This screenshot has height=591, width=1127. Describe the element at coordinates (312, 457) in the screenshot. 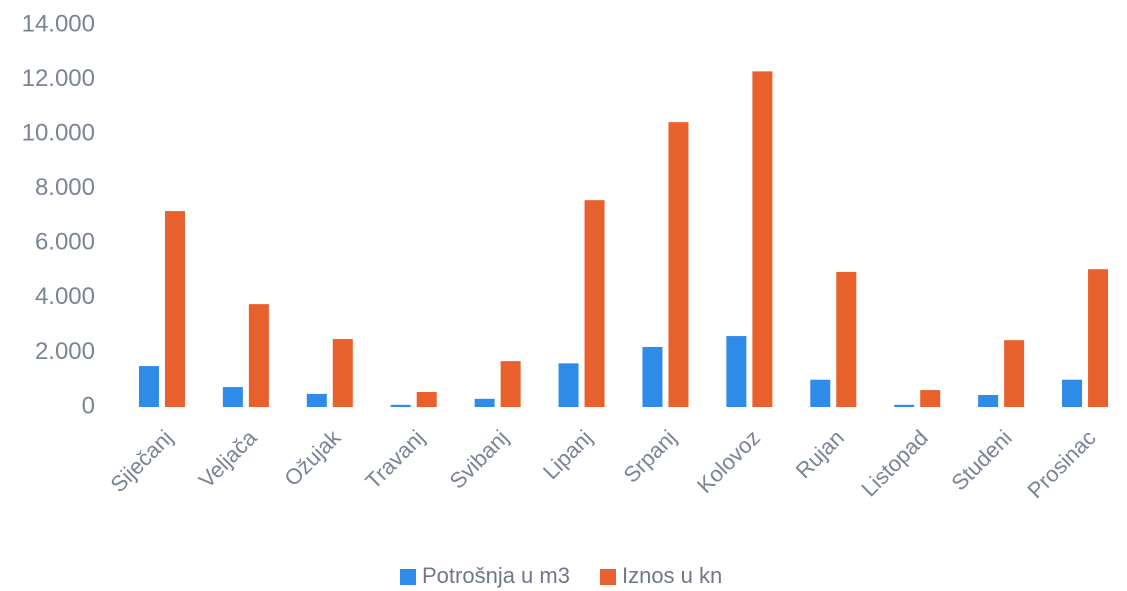

I see `x-tick-label: Ožujak` at that location.